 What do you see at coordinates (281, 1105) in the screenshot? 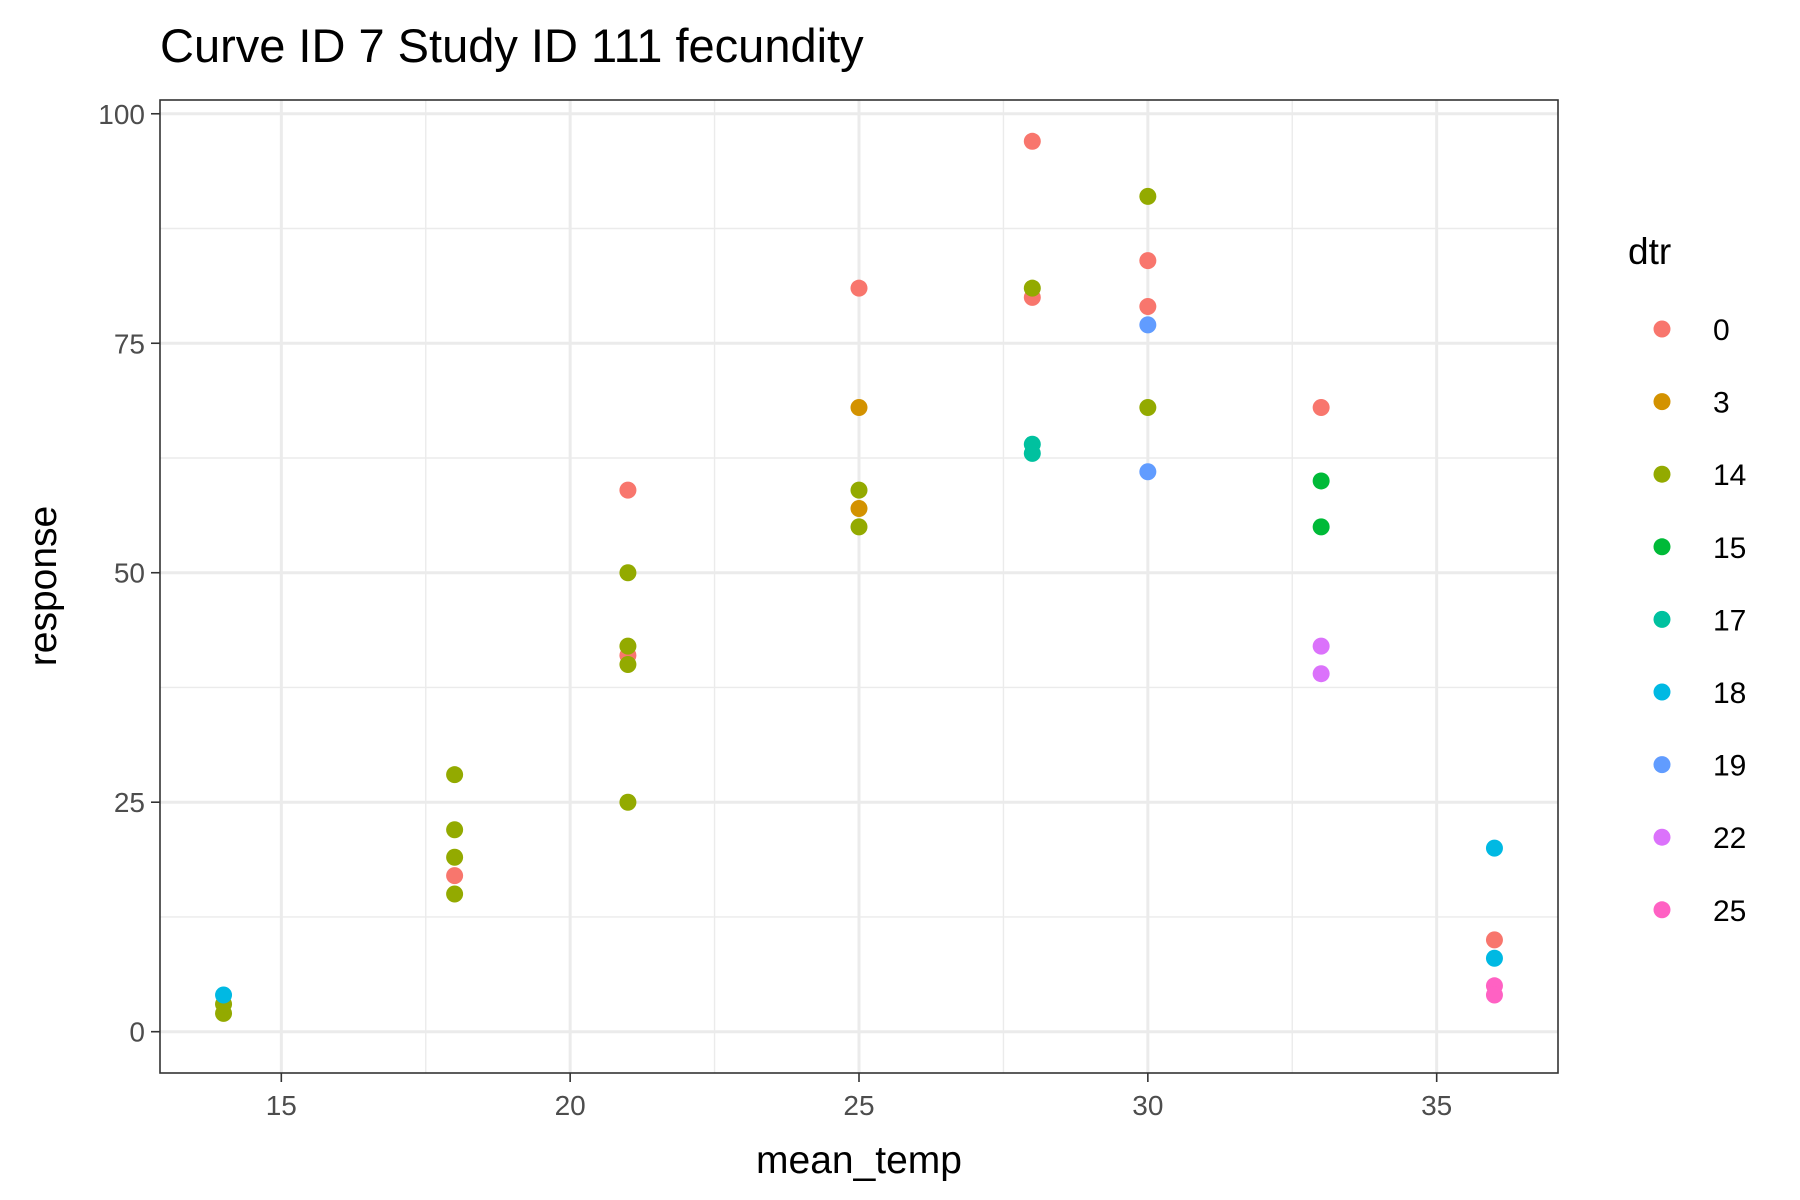
I see `x-tick-label: 15` at bounding box center [281, 1105].